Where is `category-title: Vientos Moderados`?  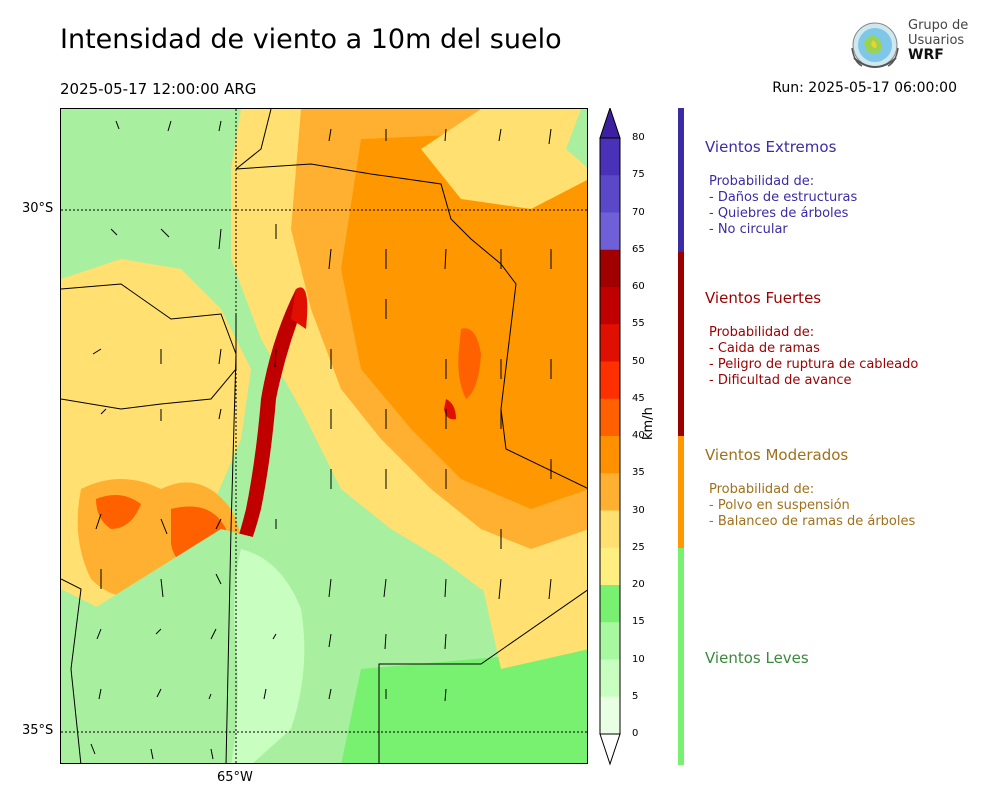 category-title: Vientos Moderados is located at coordinates (777, 455).